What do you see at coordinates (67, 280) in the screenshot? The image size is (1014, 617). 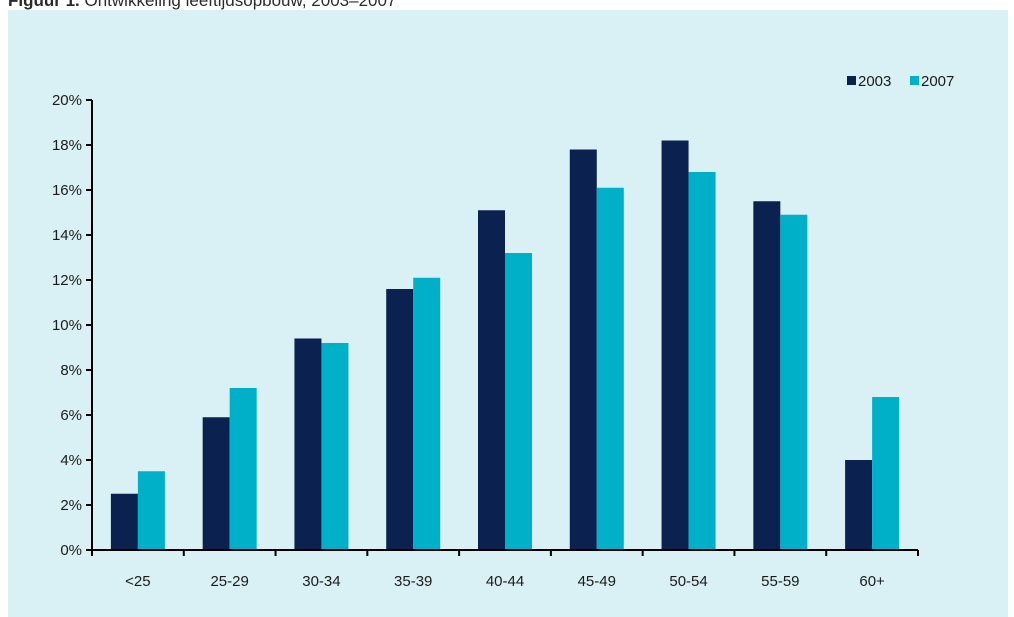 I see `y-tick-label: 12%` at bounding box center [67, 280].